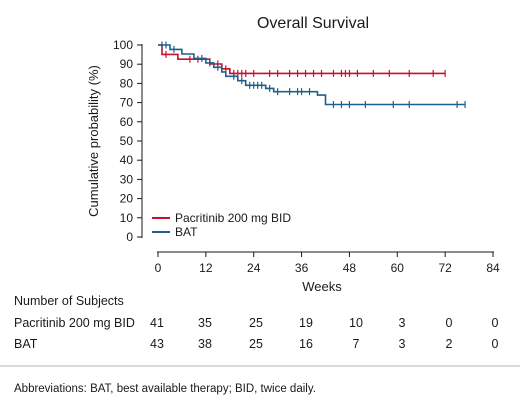 Image resolution: width=520 pixels, height=410 pixels. What do you see at coordinates (157, 323) in the screenshot?
I see `risk-count: 41` at bounding box center [157, 323].